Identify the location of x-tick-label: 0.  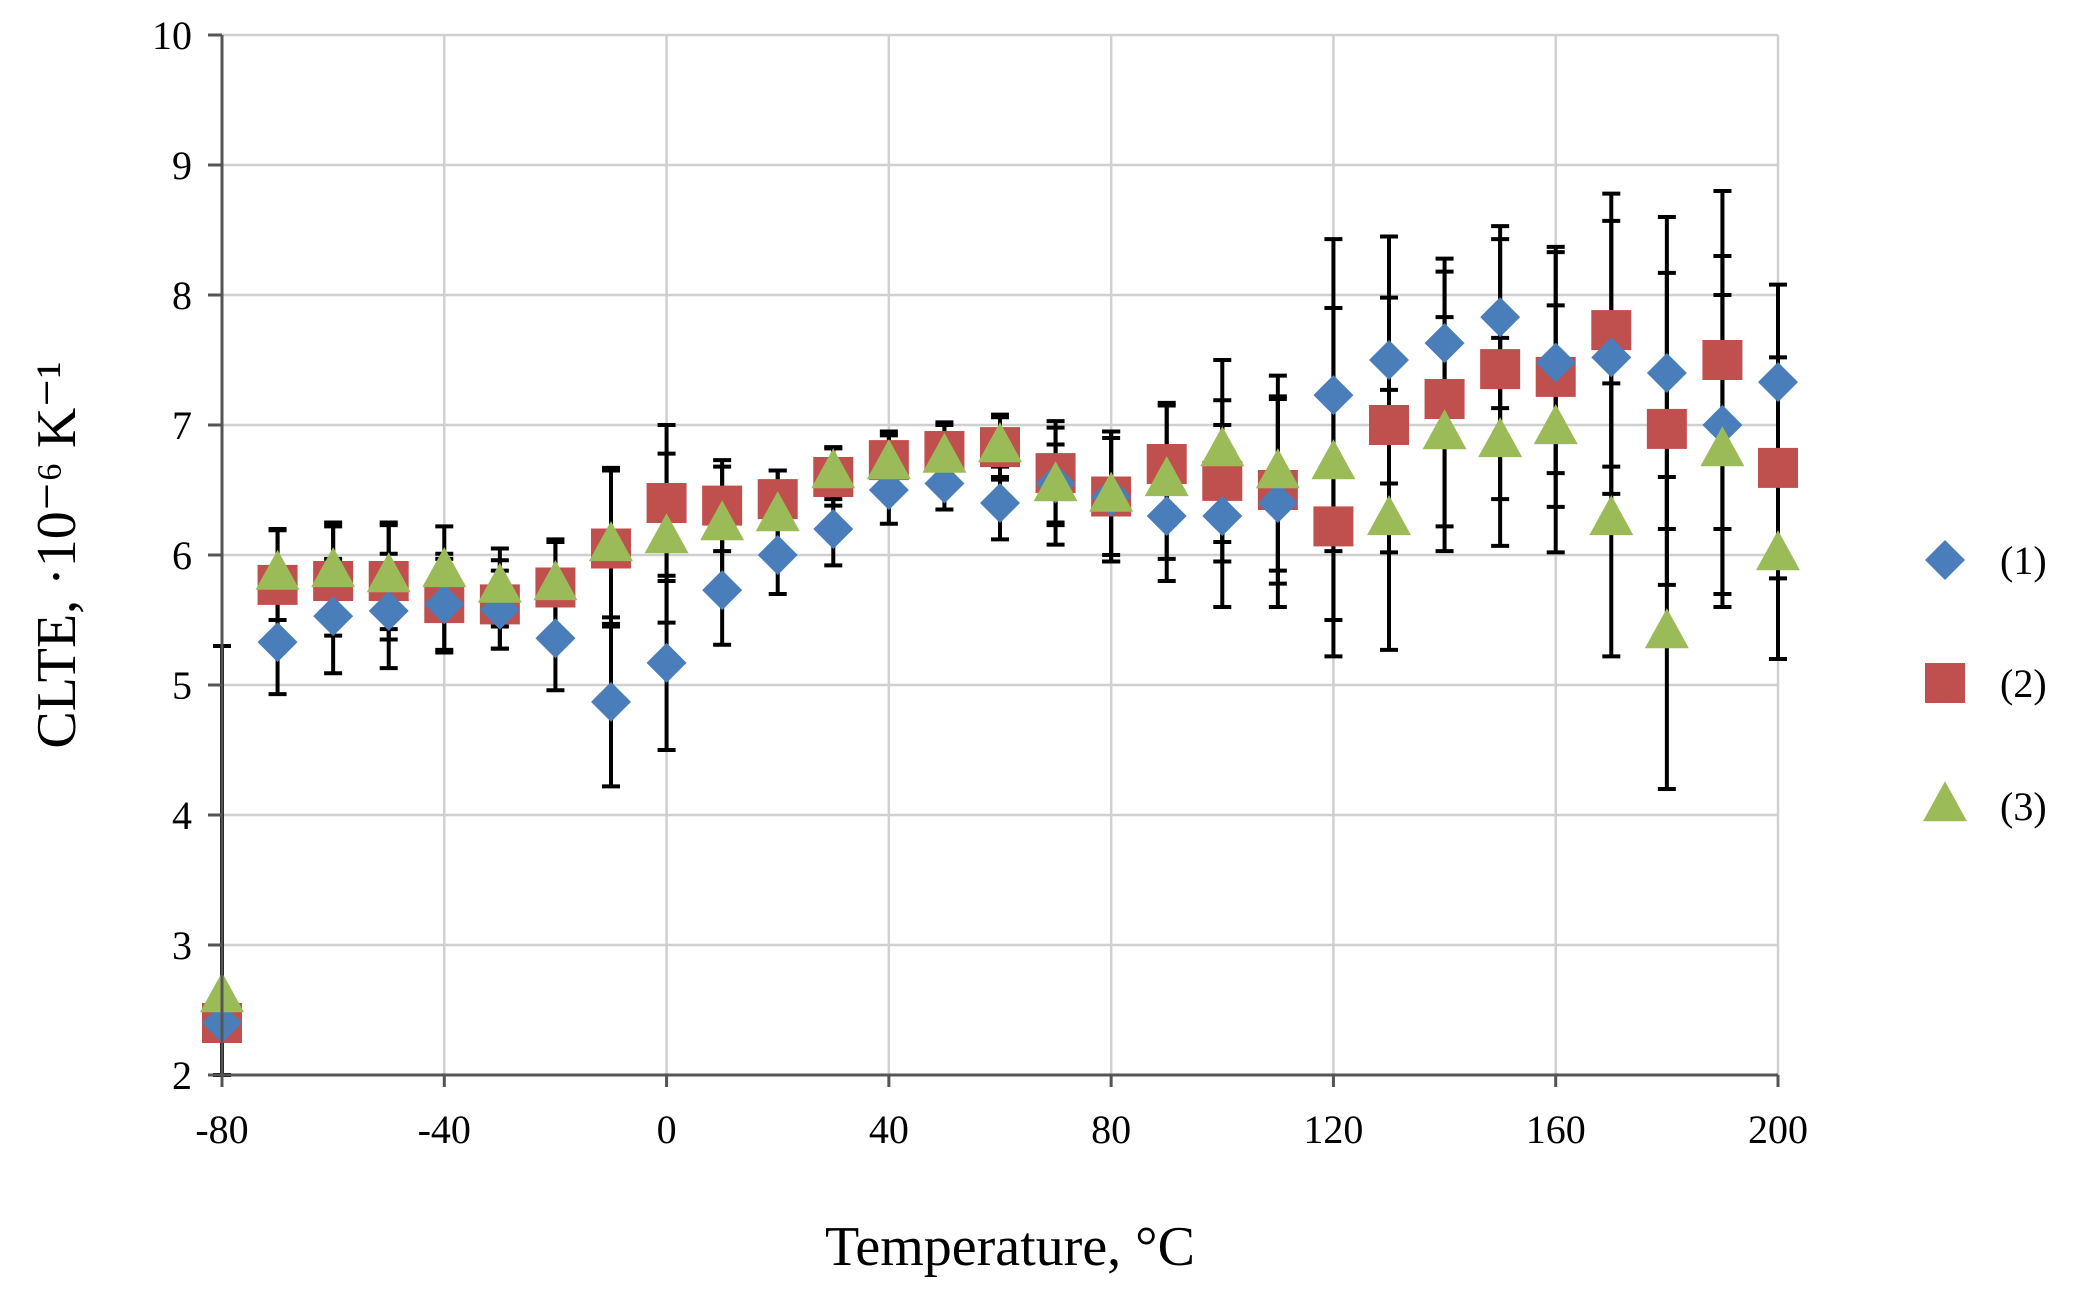
(667, 1129).